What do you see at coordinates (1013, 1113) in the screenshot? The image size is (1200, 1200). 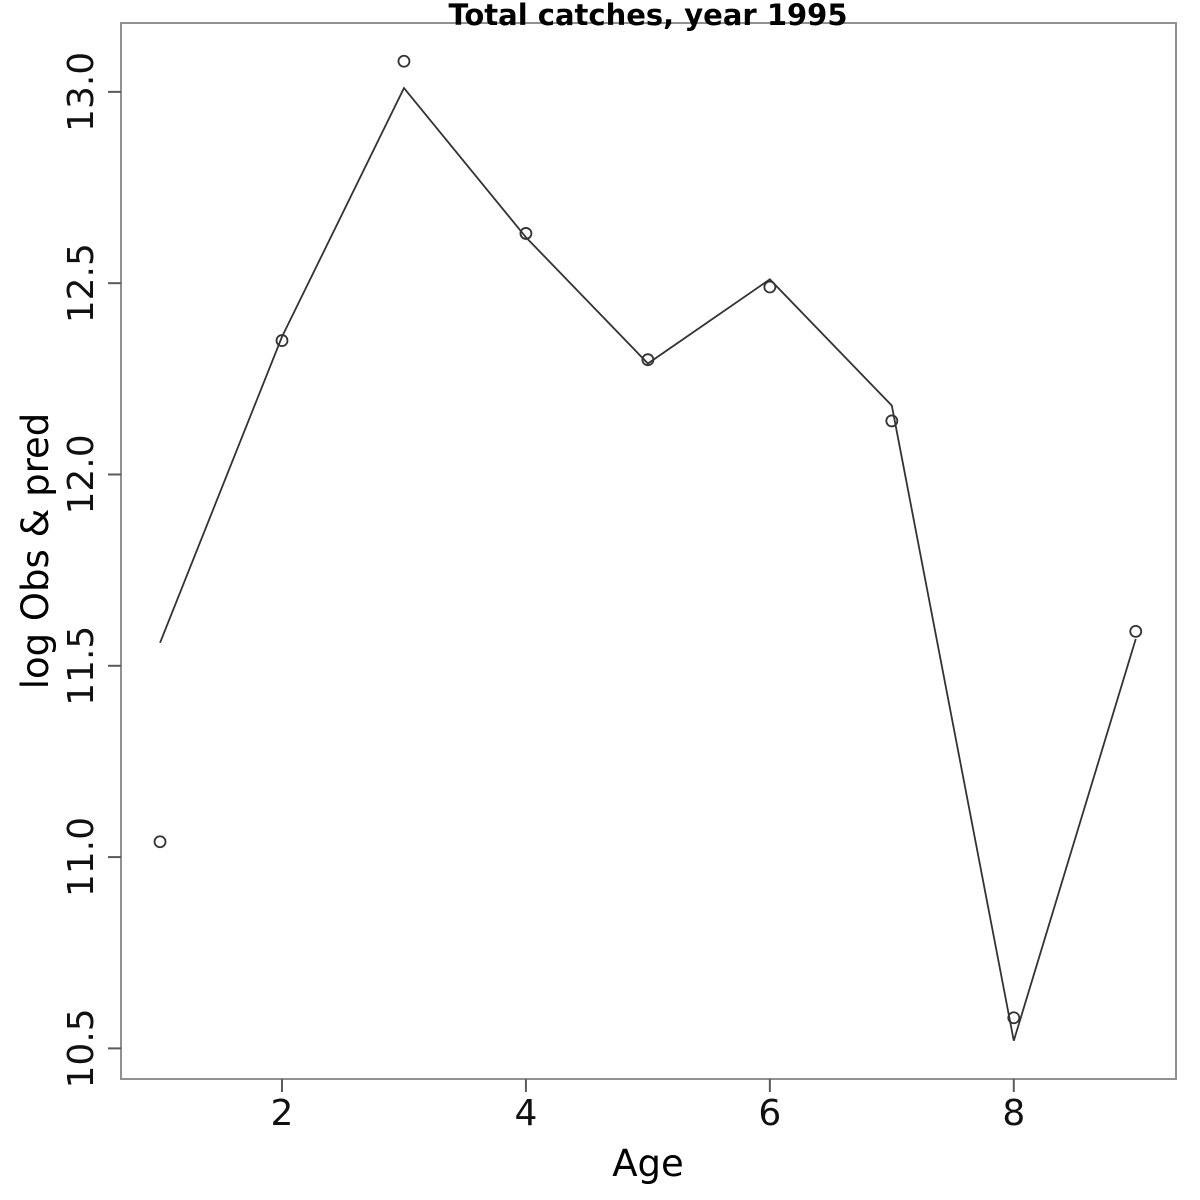 I see `x-tick-label: 8` at bounding box center [1013, 1113].